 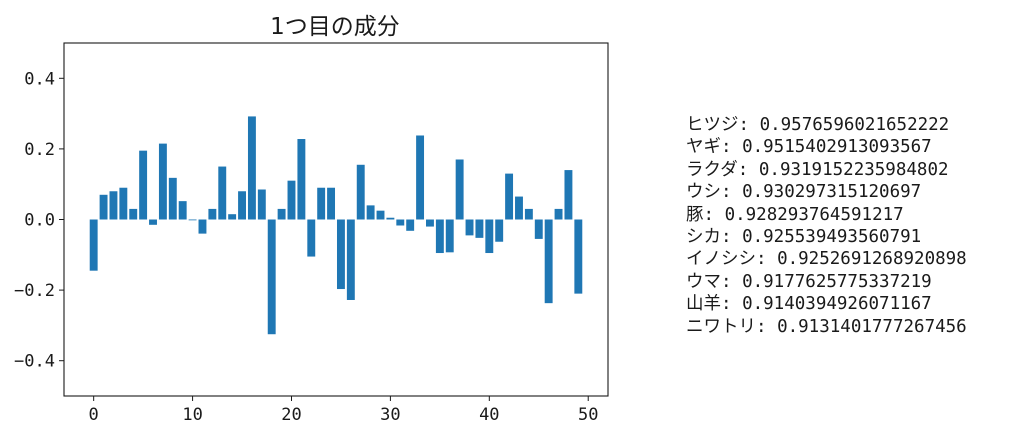 What do you see at coordinates (804, 192) in the screenshot?
I see `similar-word-item: ウシ: 0.930297315120697` at bounding box center [804, 192].